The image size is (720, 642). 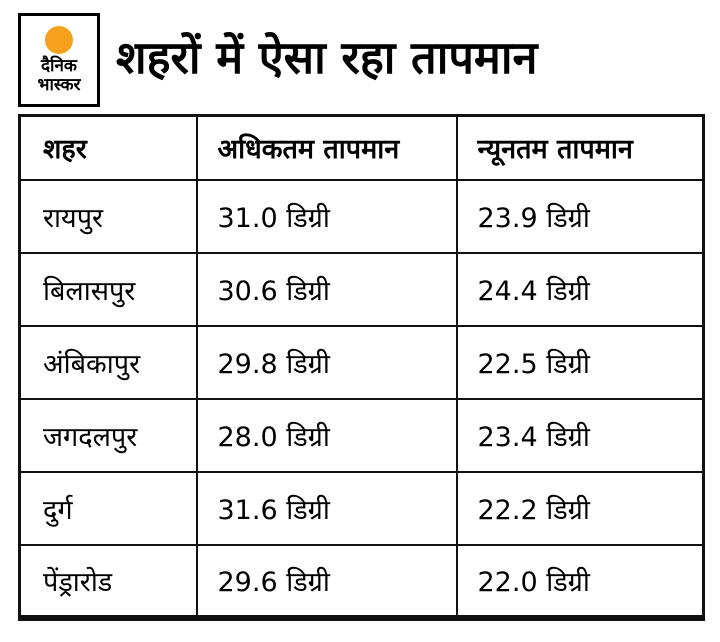 I want to click on min-temp-cell: 23.4 डिग्री, so click(x=580, y=435).